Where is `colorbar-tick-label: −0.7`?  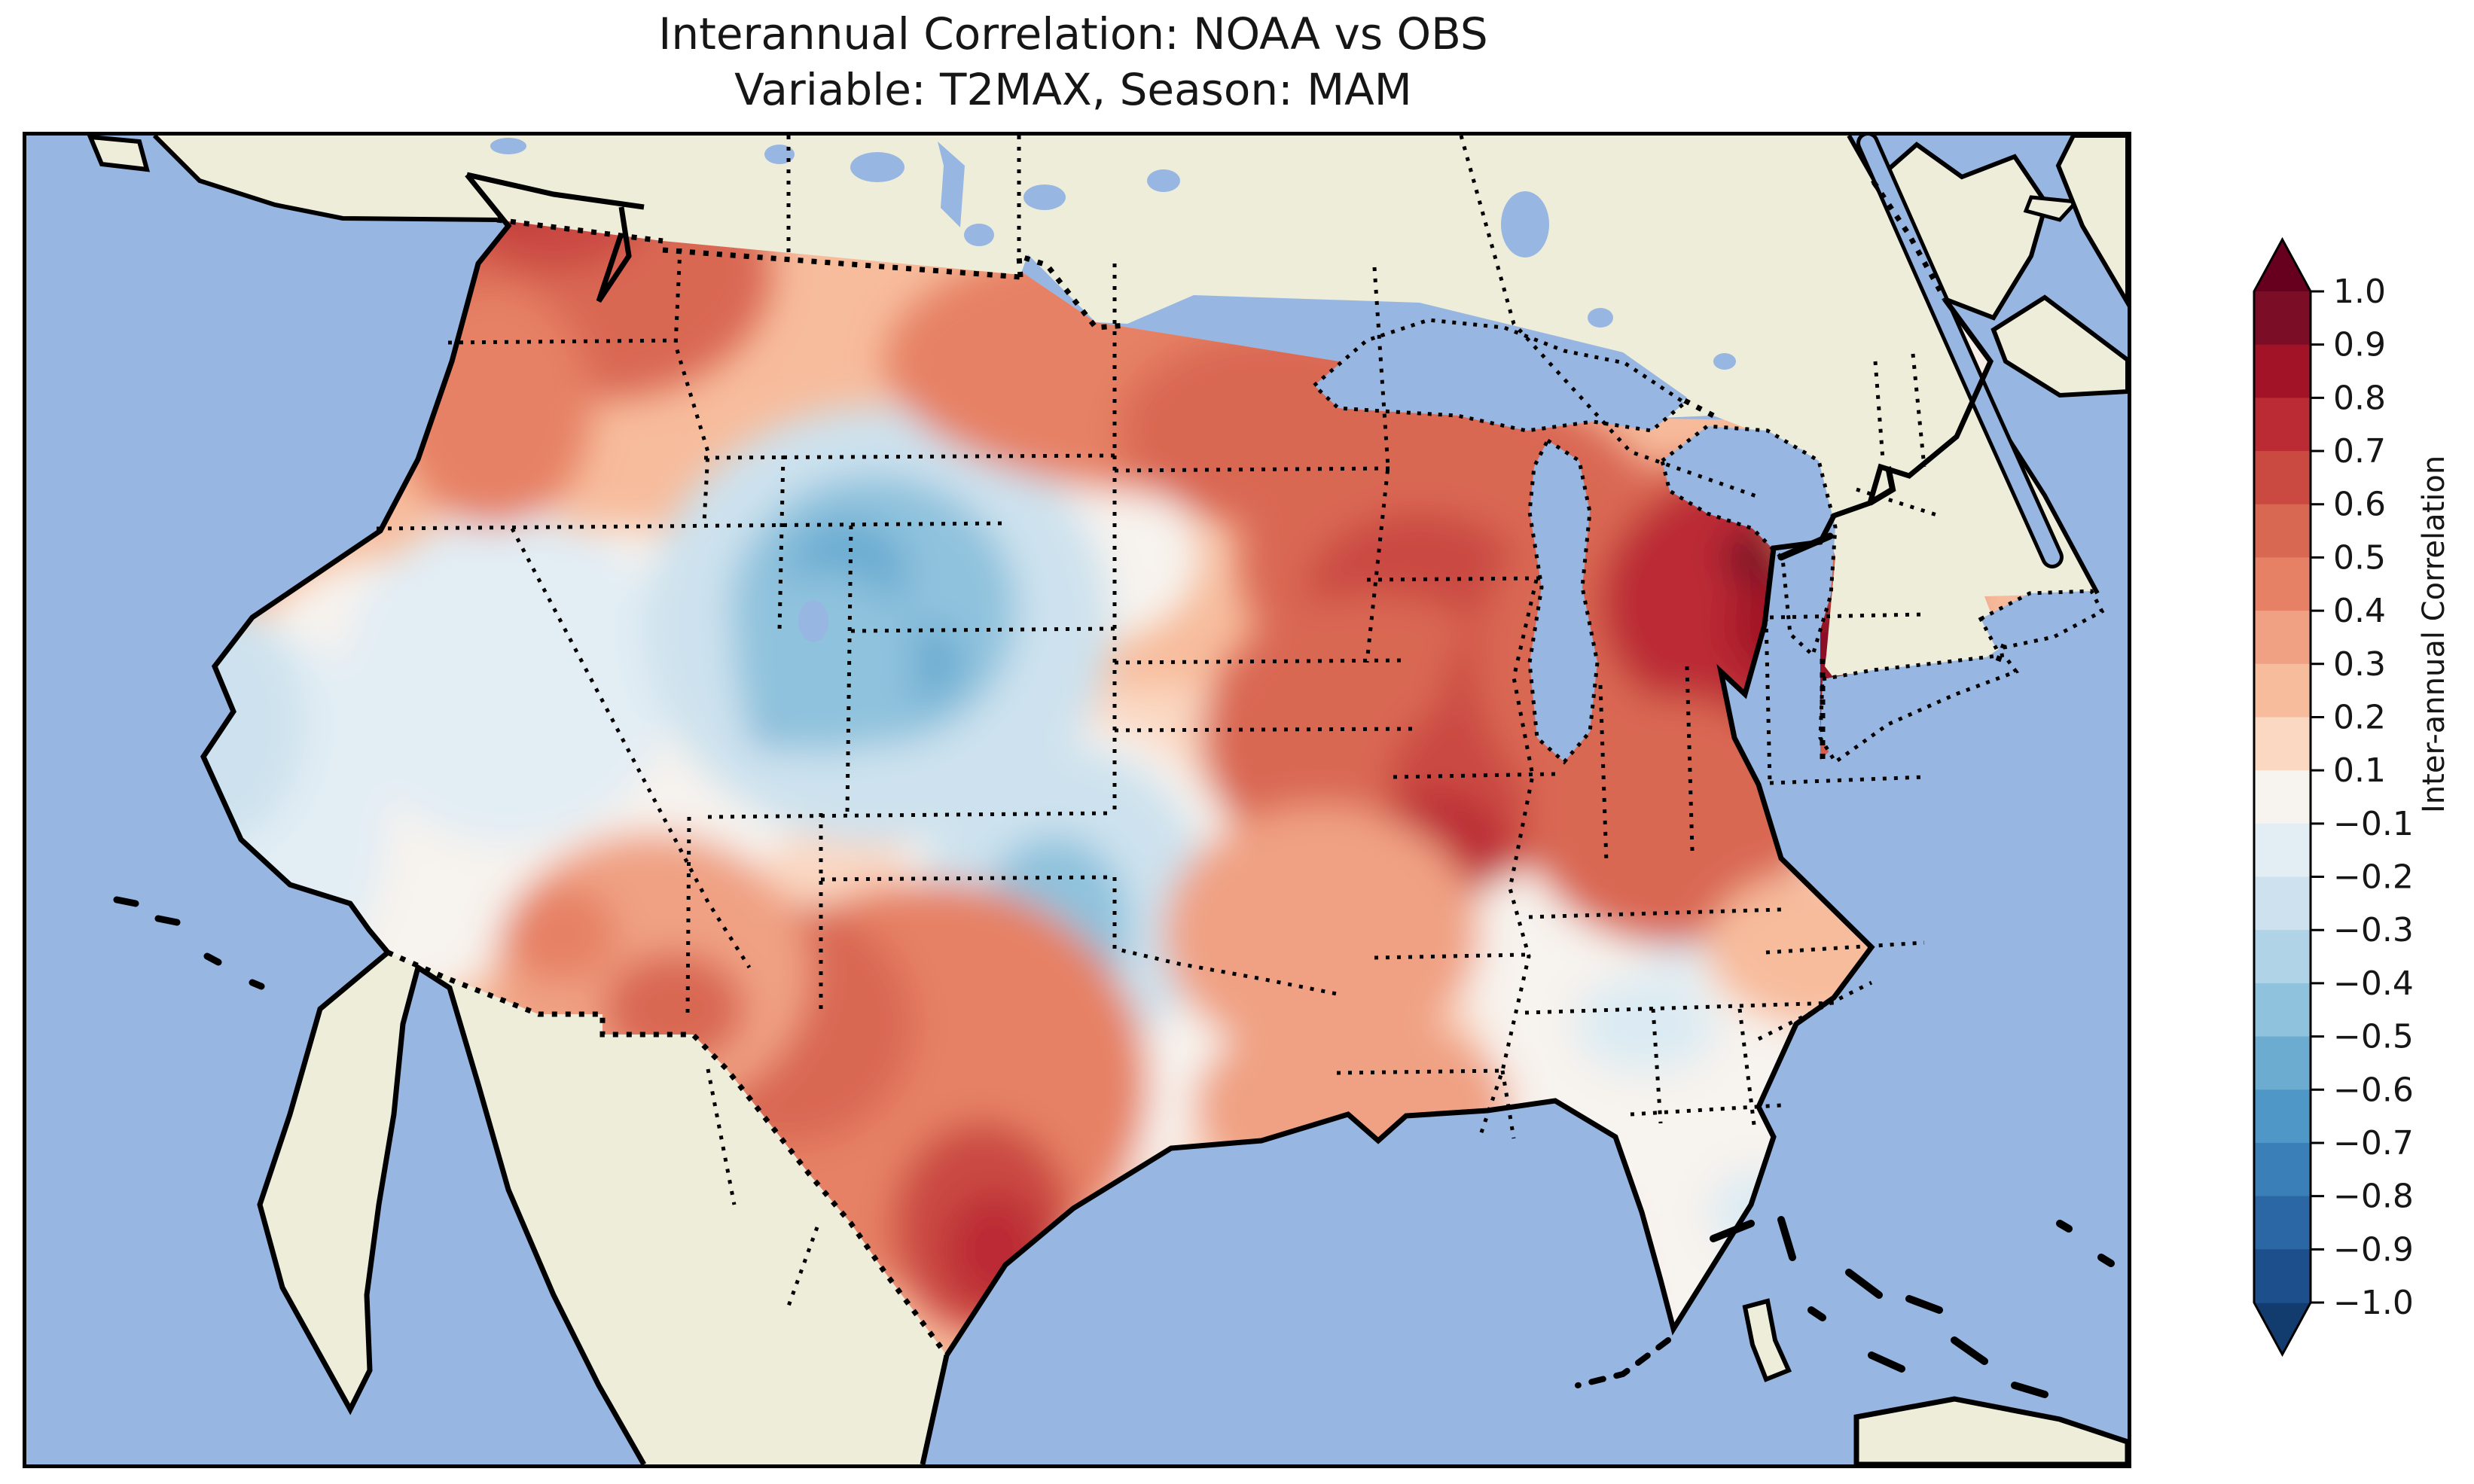
colorbar-tick-label: −0.7 is located at coordinates (2373, 1143).